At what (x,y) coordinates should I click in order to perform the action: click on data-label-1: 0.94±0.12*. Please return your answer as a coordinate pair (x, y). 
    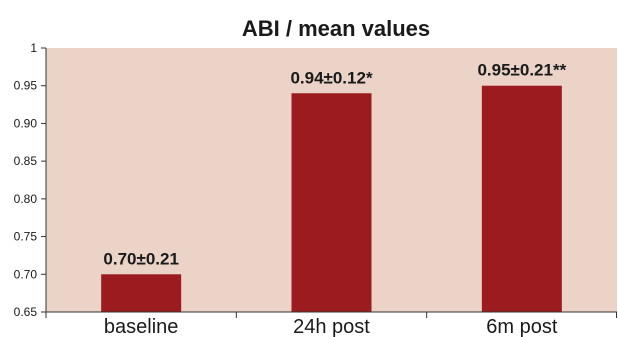
    Looking at the image, I should click on (331, 77).